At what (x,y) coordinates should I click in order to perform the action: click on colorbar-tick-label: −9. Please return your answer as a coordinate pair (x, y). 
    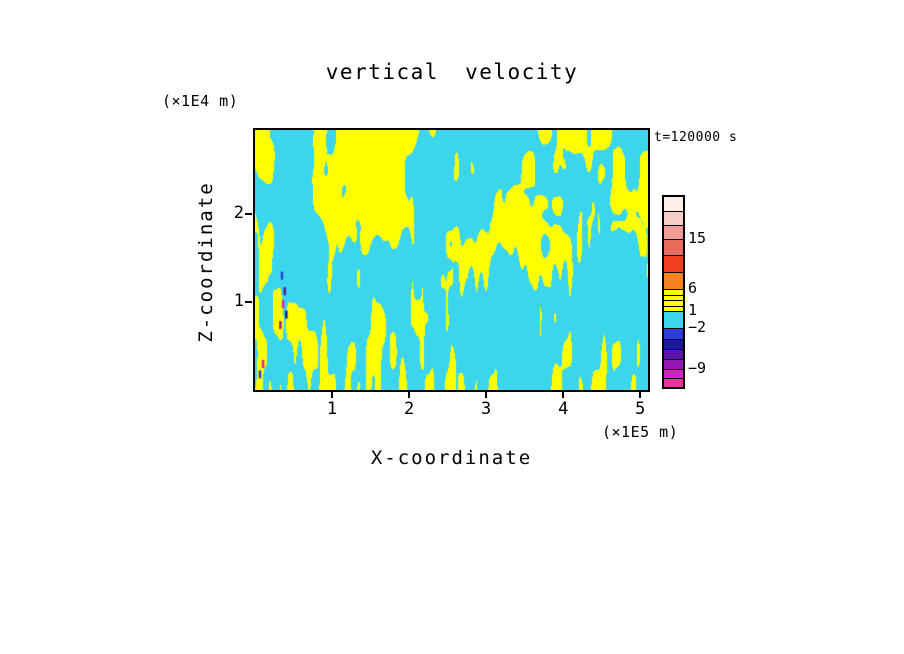
    Looking at the image, I should click on (697, 368).